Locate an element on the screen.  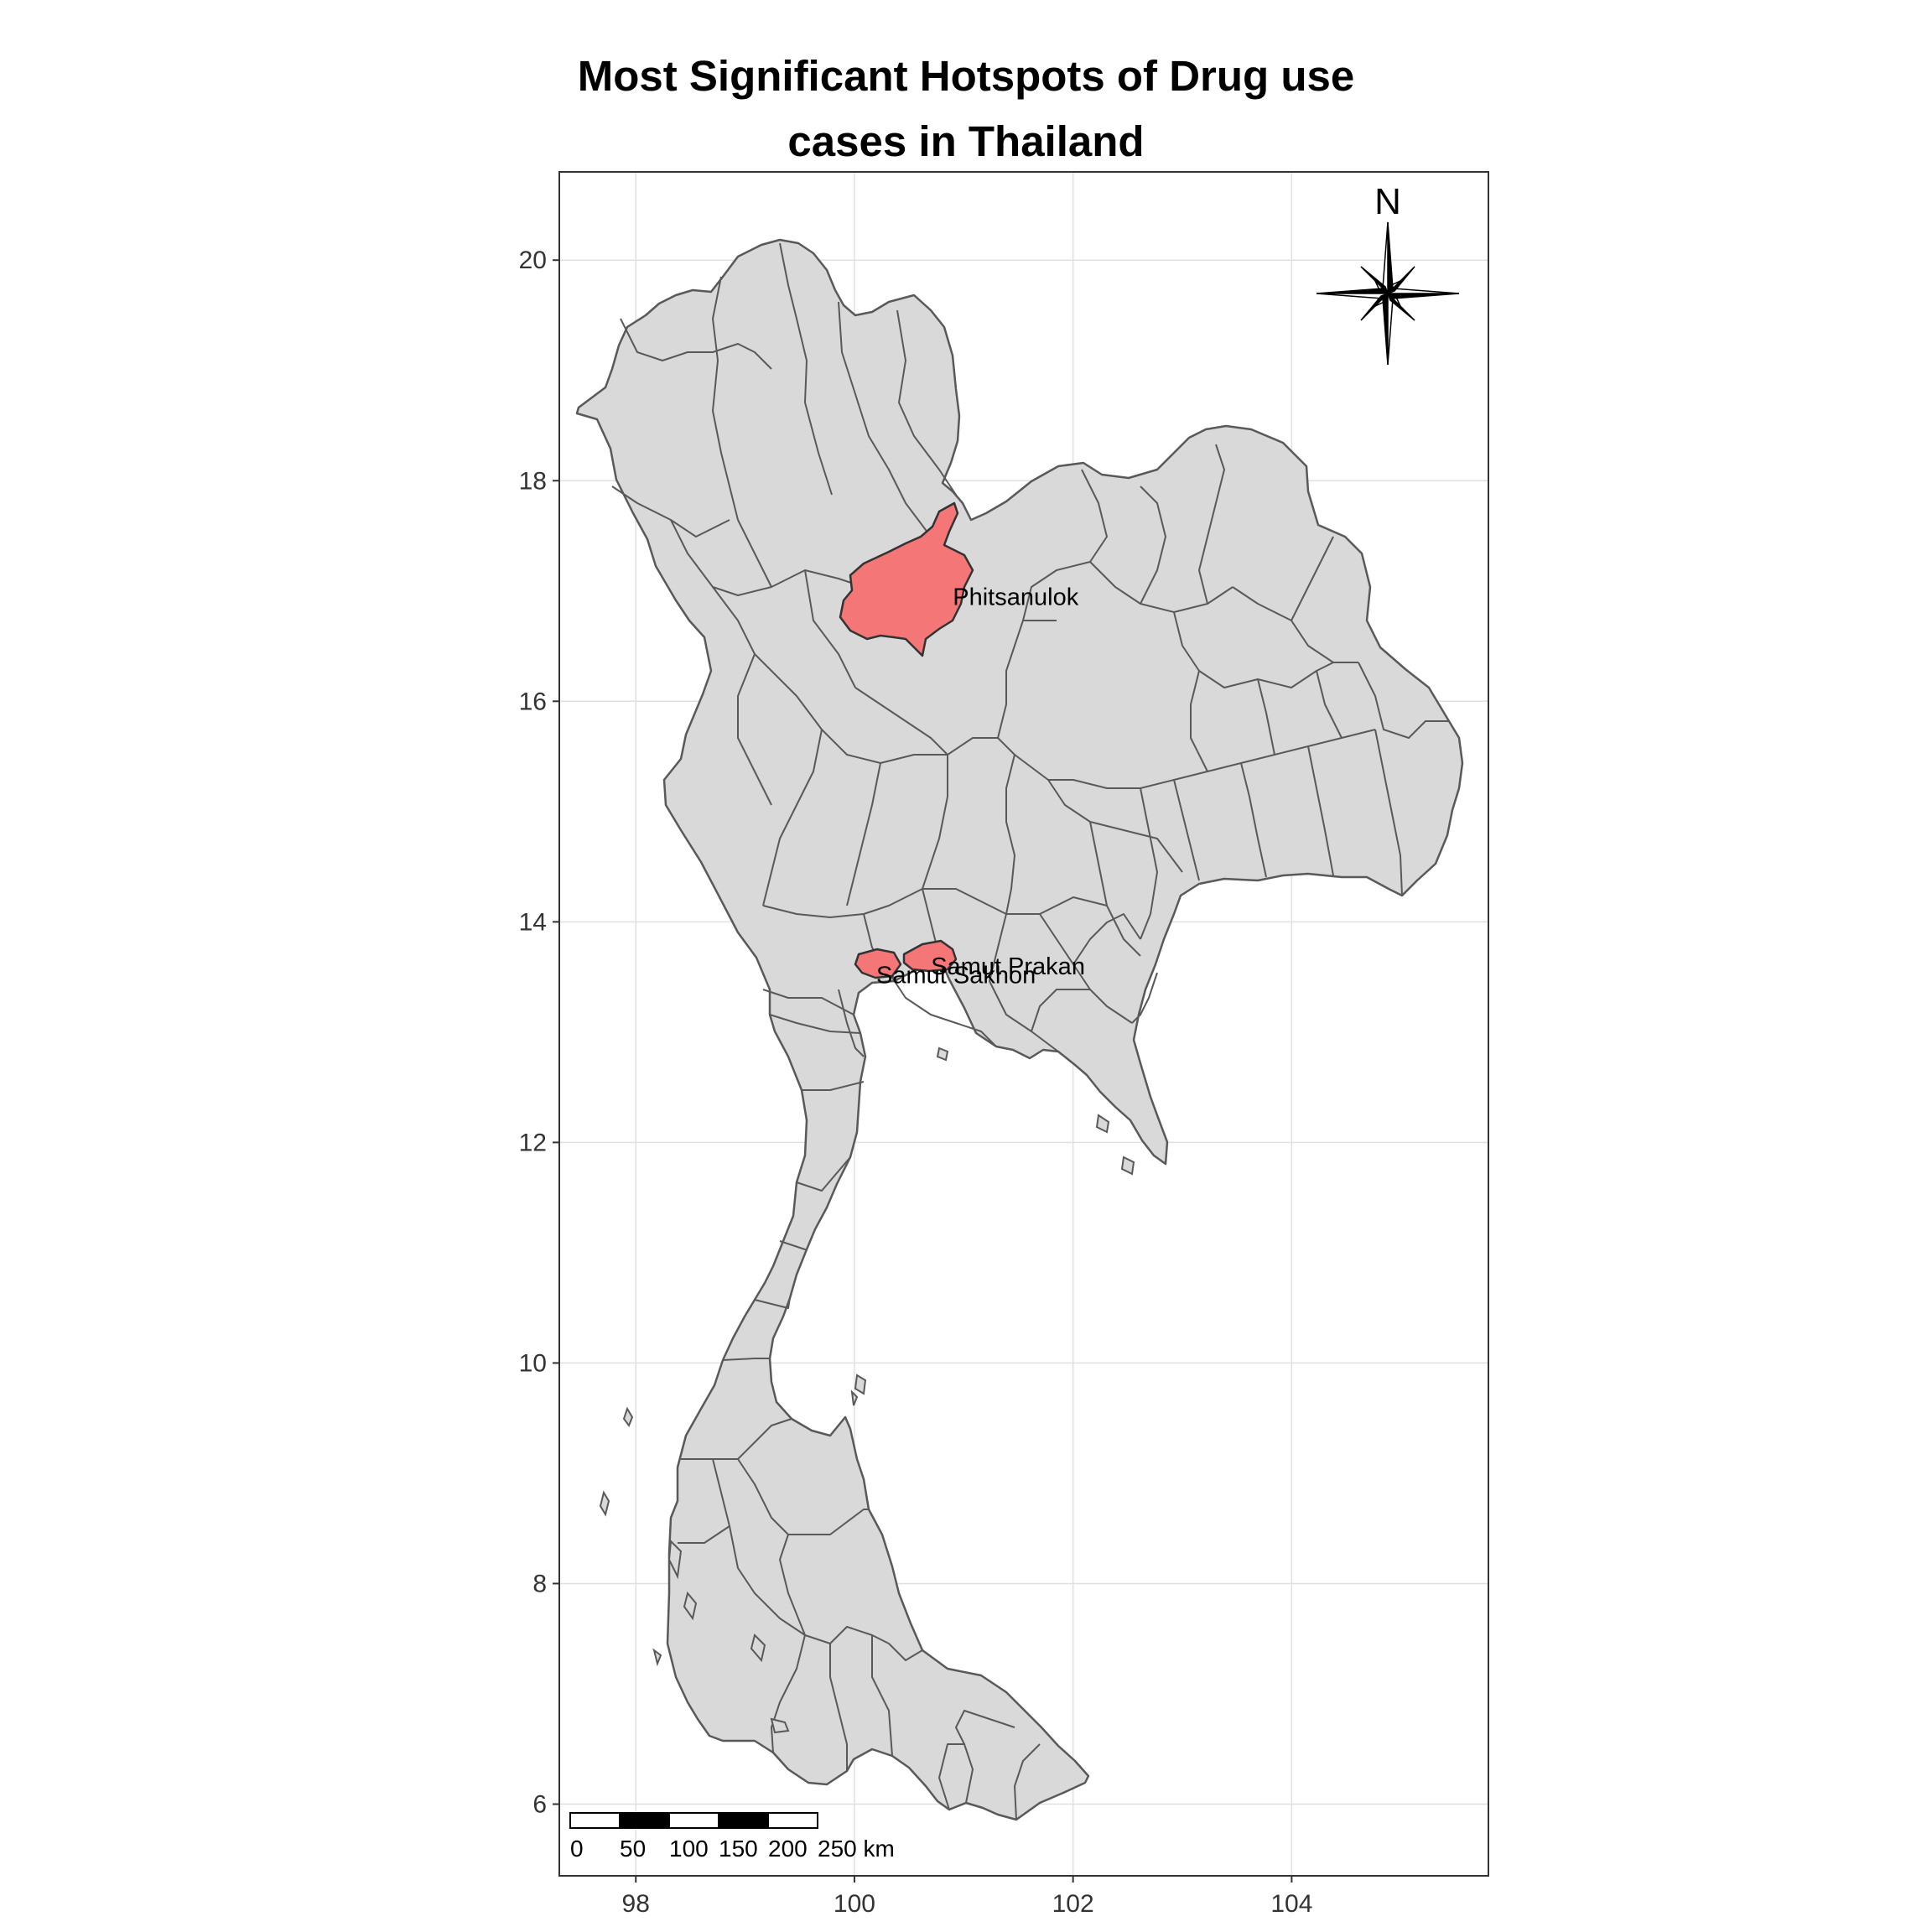
y-tick-label: 6 is located at coordinates (539, 1805).